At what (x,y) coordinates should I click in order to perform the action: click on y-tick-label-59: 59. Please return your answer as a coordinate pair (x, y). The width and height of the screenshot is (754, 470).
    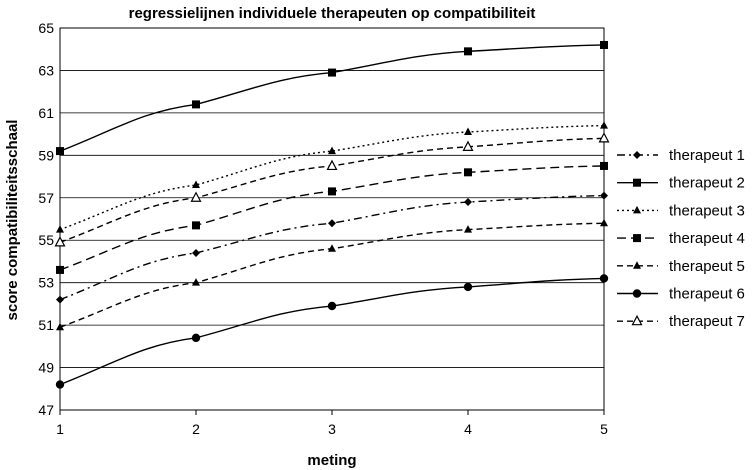
    Looking at the image, I should click on (46, 155).